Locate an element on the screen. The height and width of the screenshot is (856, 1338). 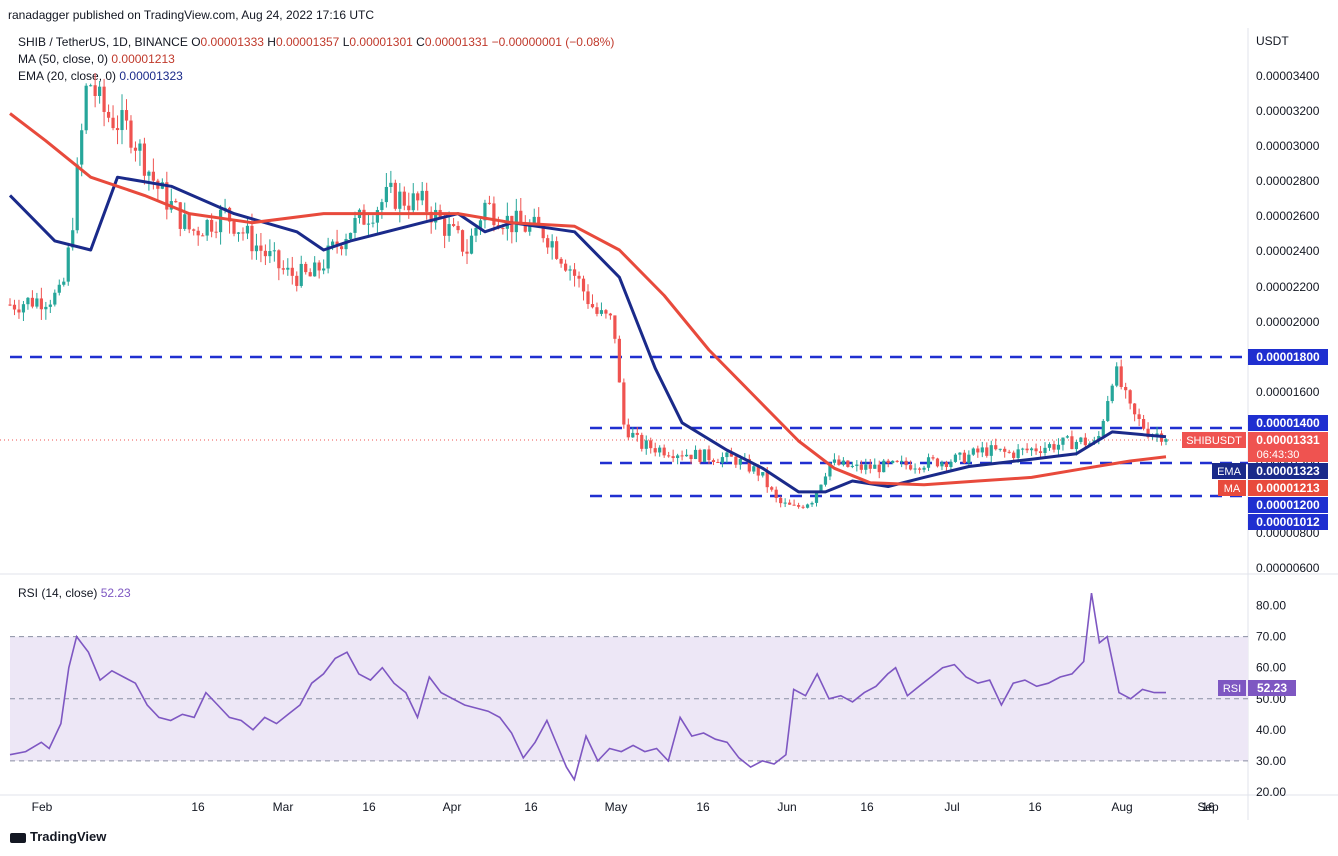
rsi-tick-label: 70.00 is located at coordinates (1271, 637).